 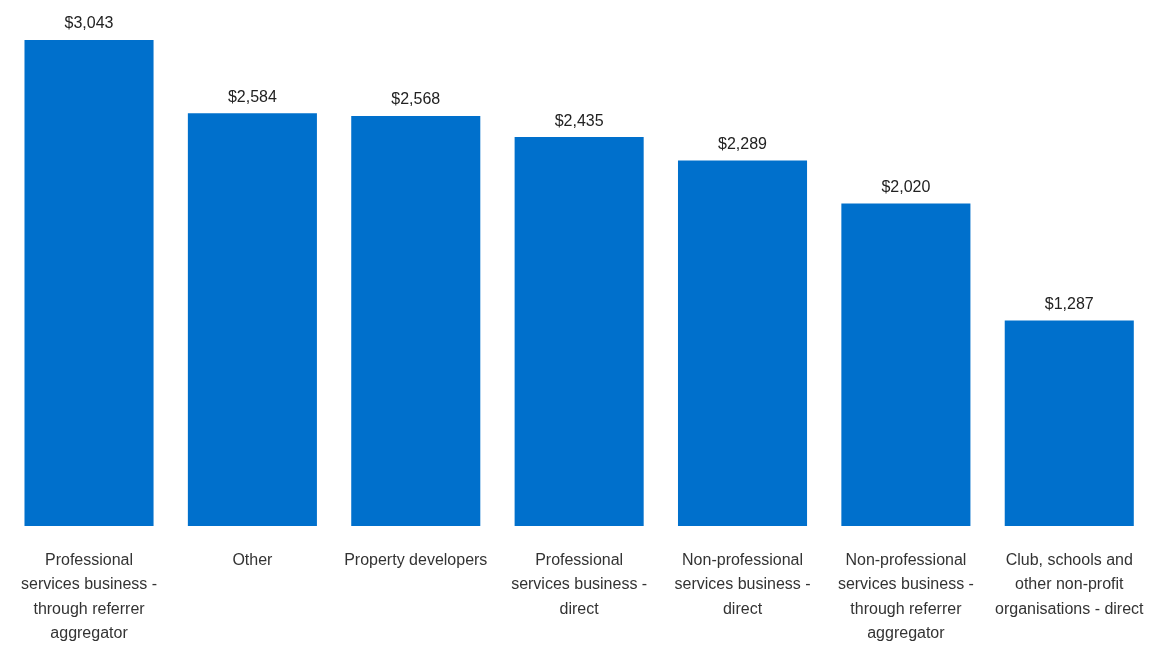 What do you see at coordinates (1070, 583) in the screenshot?
I see `x-tick-label: Club, schools and other non-profit organisations - direct` at bounding box center [1070, 583].